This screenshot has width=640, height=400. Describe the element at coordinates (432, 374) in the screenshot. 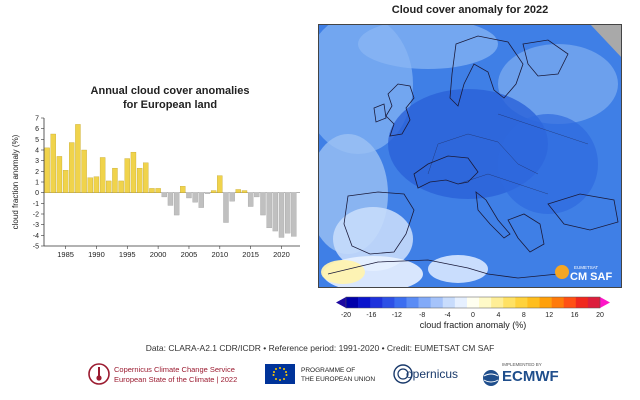

I see `copernicus-text: opernicus` at that location.